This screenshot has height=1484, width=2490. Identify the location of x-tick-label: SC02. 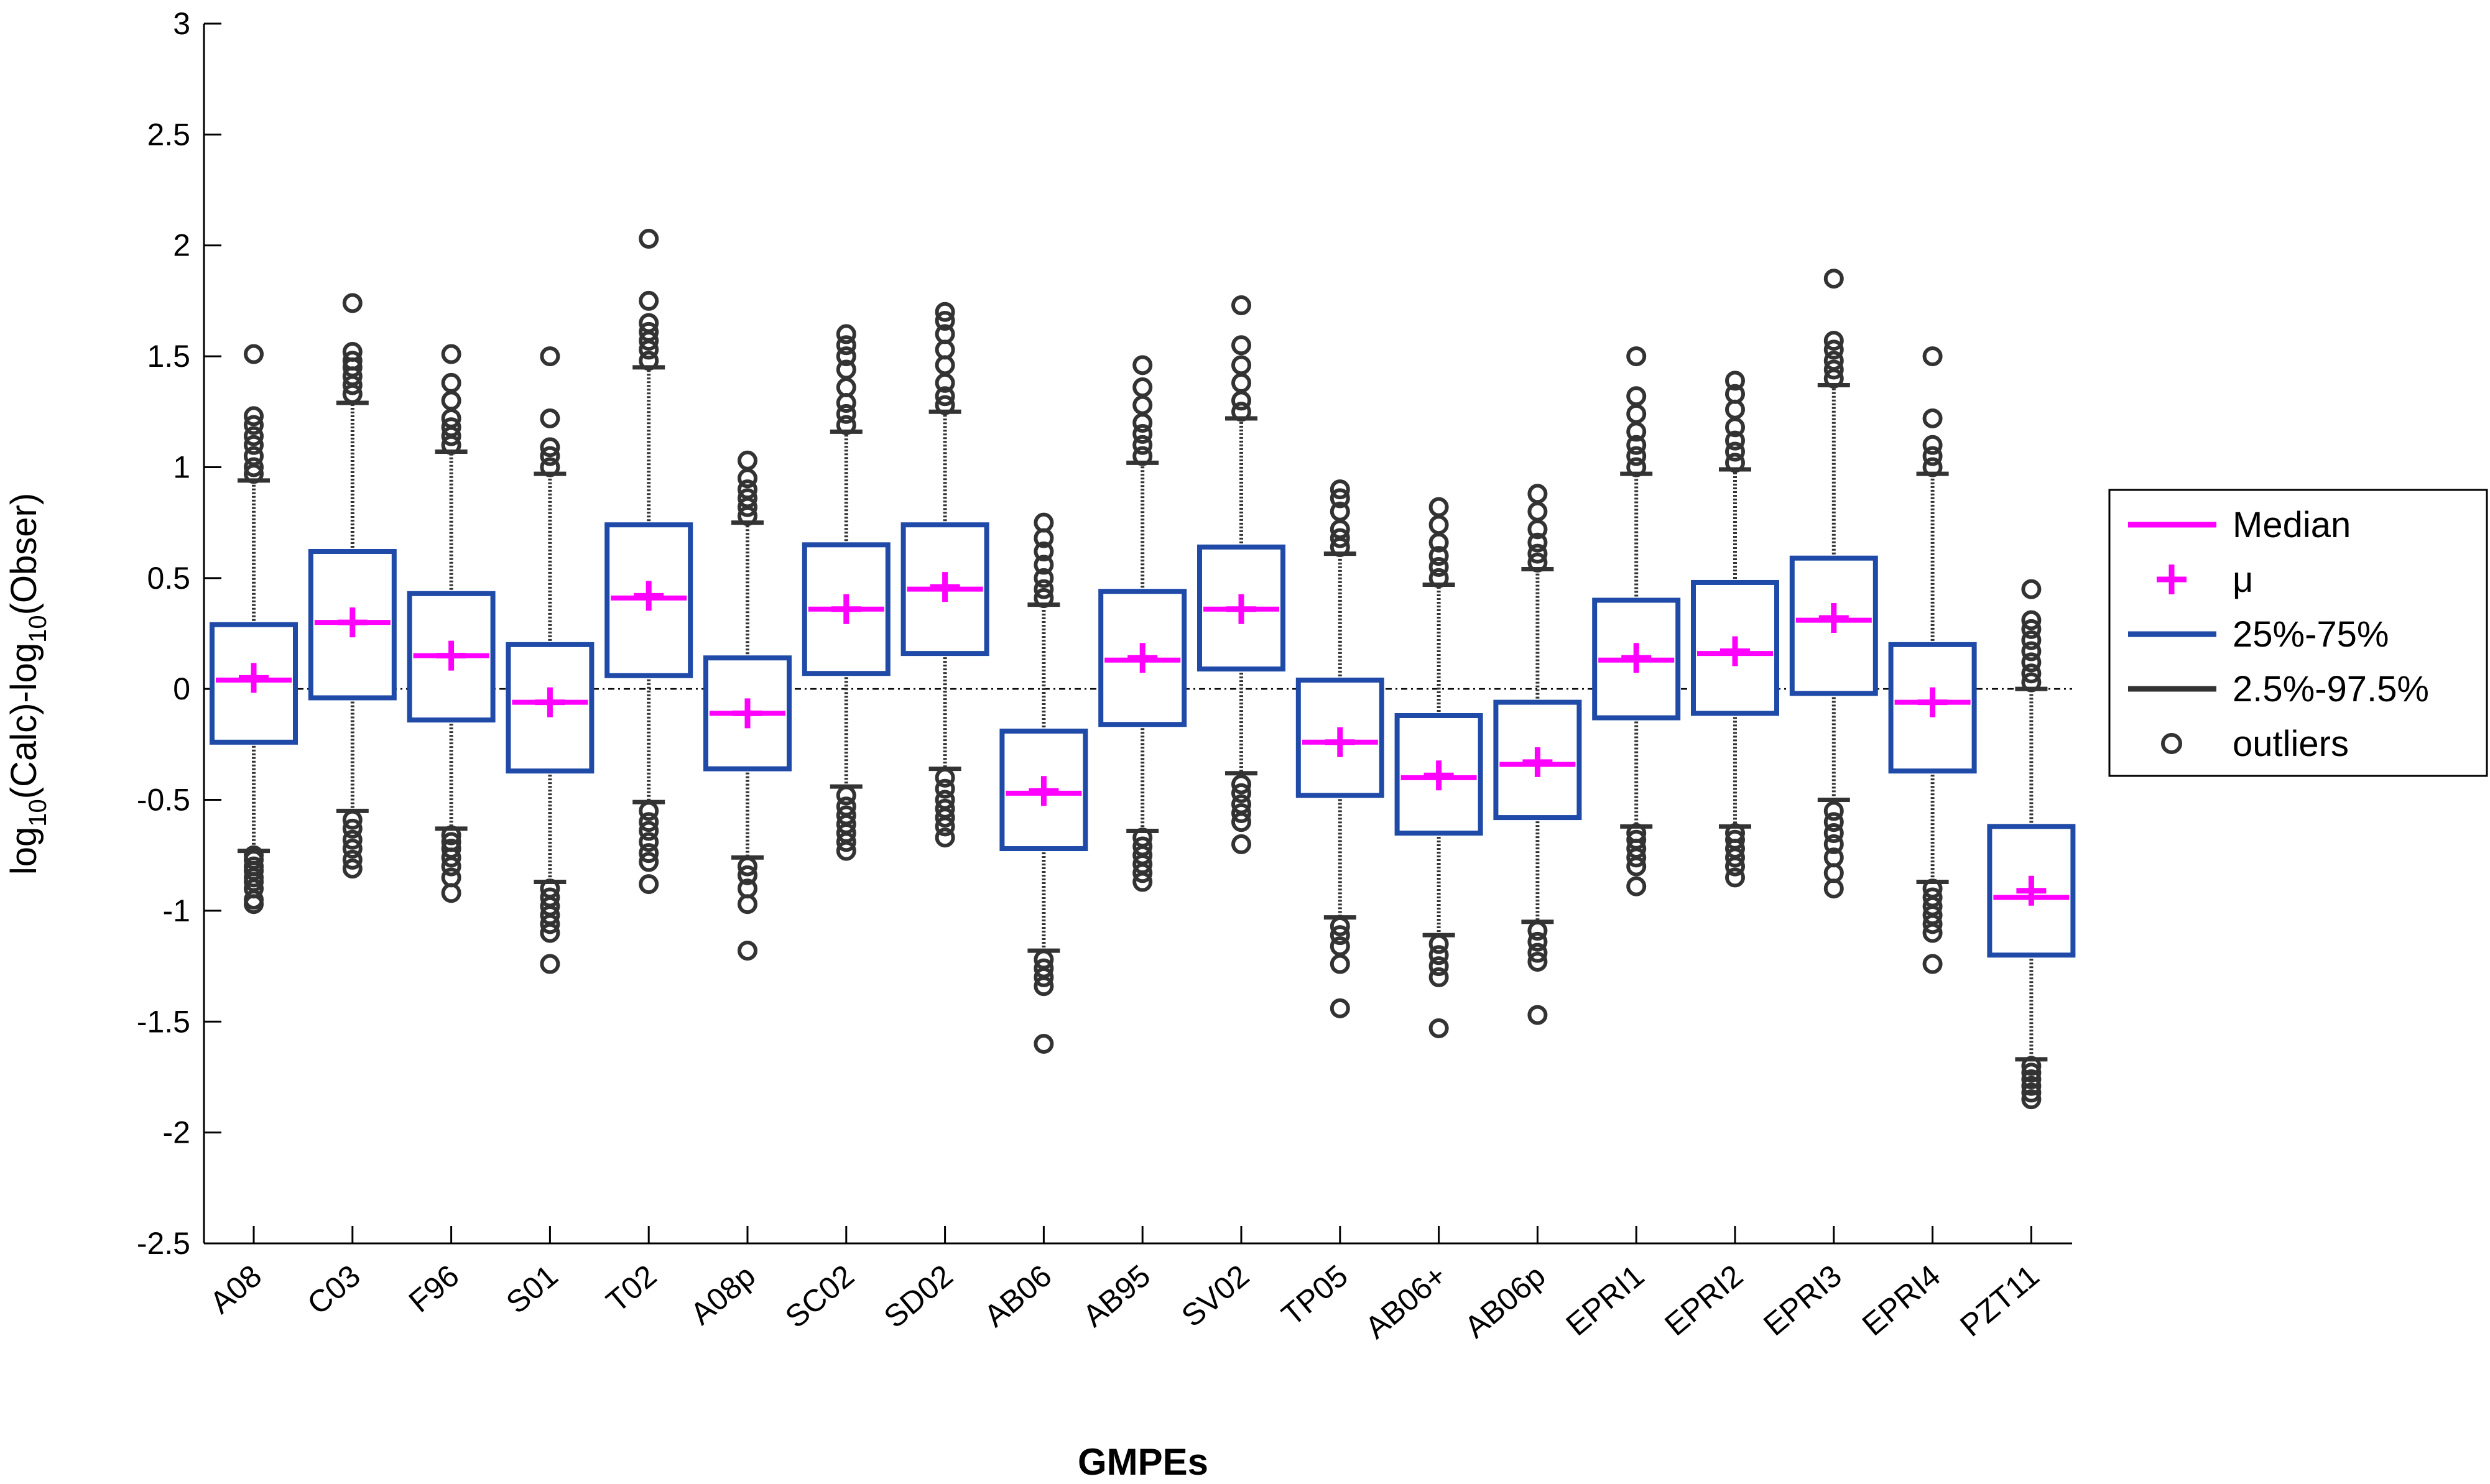
(820, 1296).